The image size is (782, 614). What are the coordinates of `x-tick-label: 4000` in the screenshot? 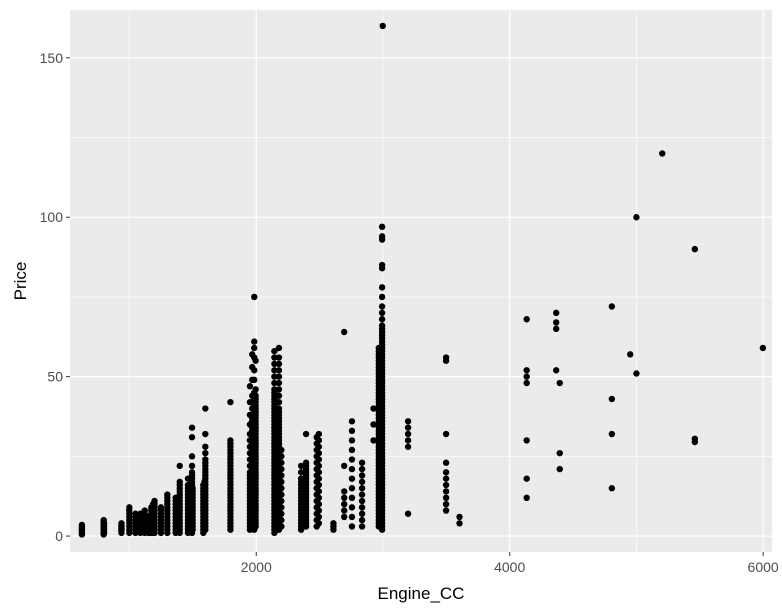 It's located at (509, 567).